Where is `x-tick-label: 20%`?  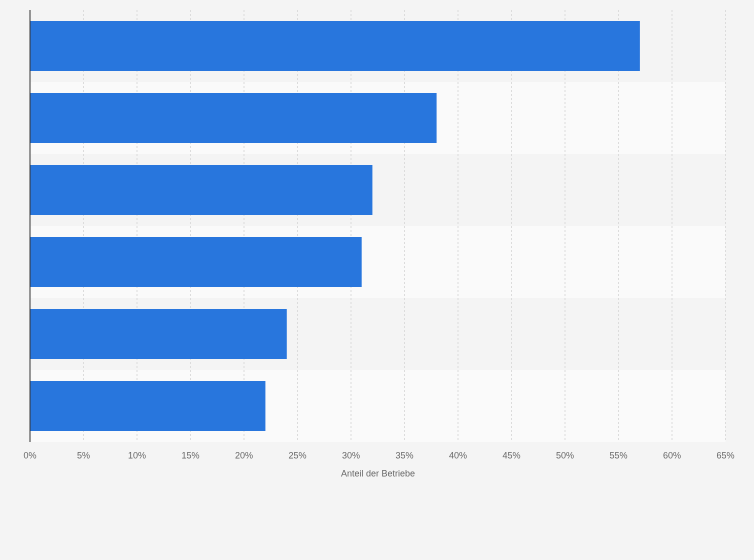 x-tick-label: 20% is located at coordinates (244, 455).